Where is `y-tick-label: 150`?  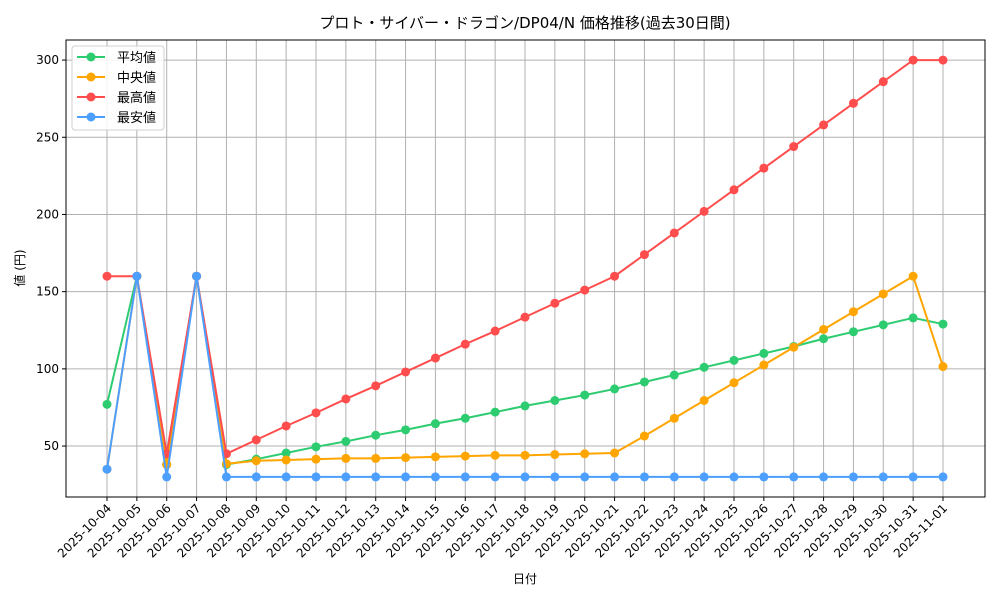
y-tick-label: 150 is located at coordinates (47, 292).